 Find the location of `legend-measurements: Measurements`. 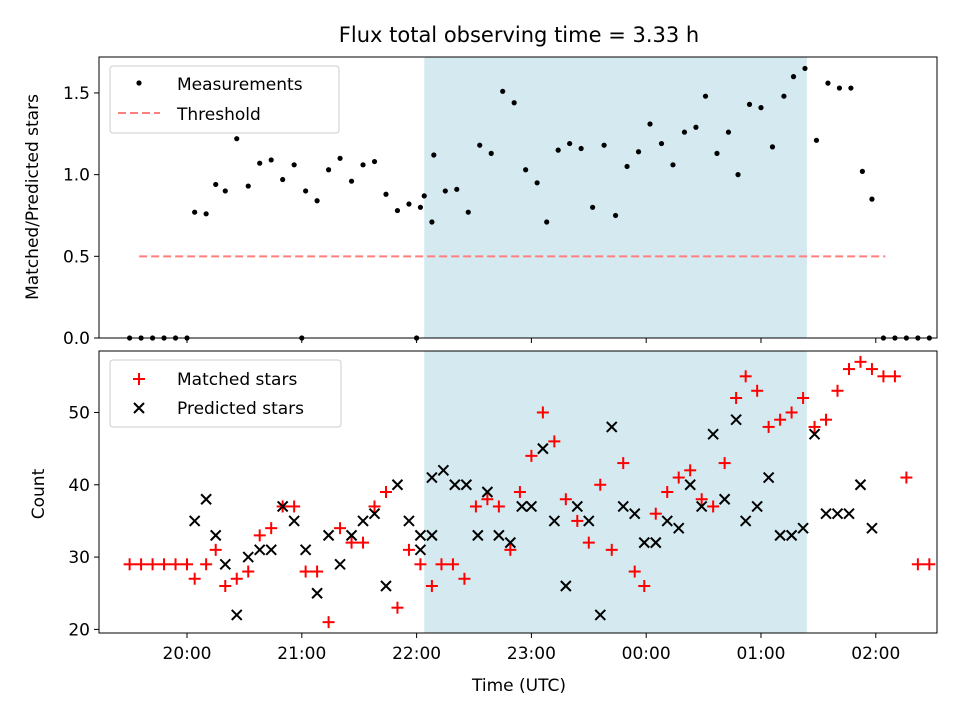

legend-measurements: Measurements is located at coordinates (240, 85).